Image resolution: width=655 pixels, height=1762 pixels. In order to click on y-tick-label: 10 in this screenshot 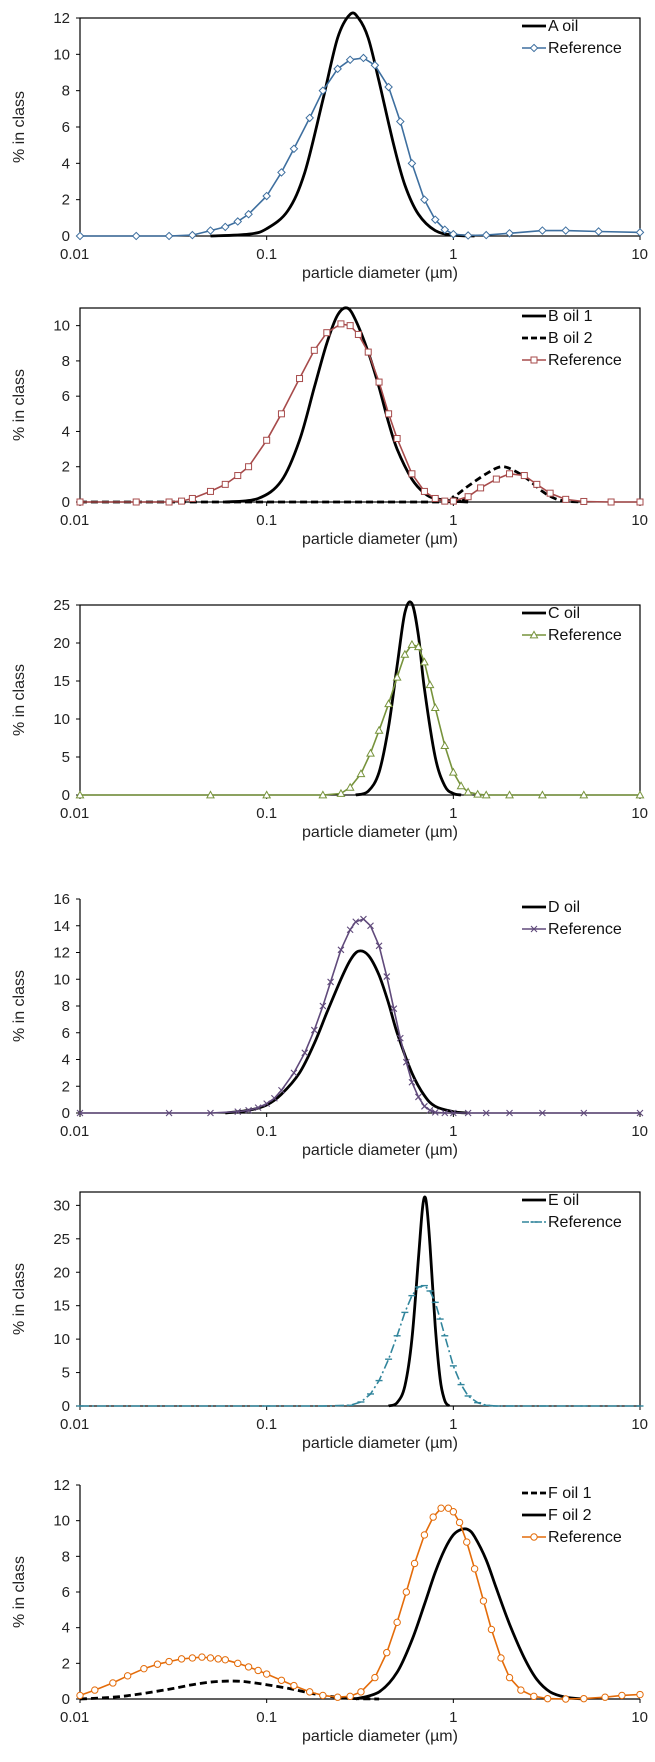, I will do `click(61, 1339)`.